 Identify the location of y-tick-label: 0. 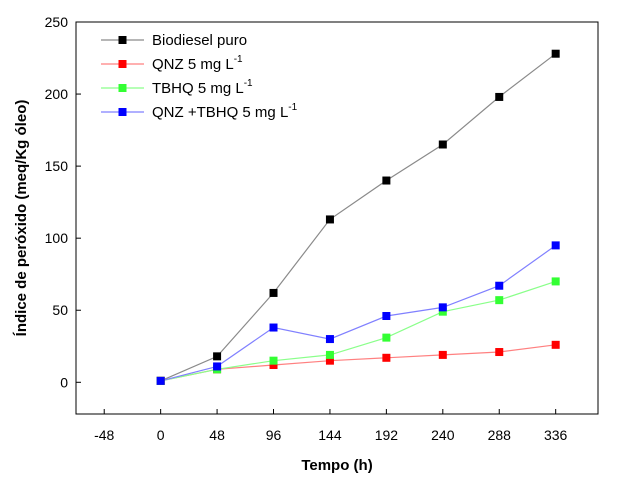
(64, 382).